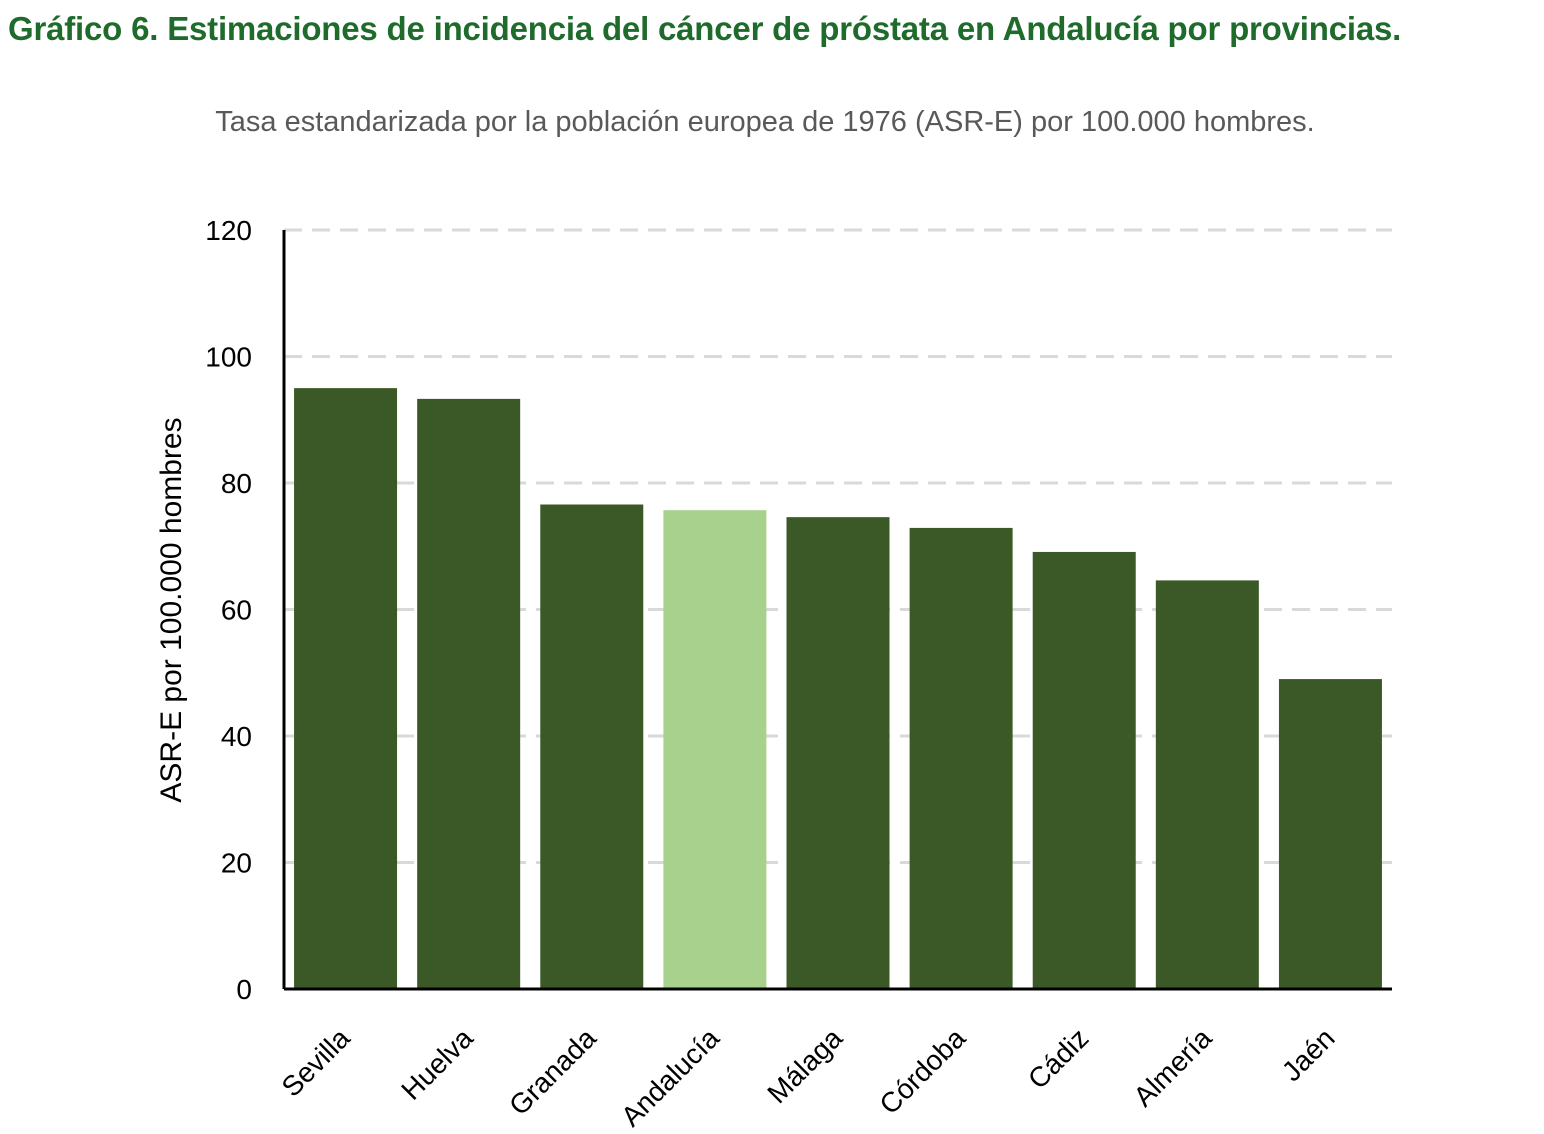  Describe the element at coordinates (228, 230) in the screenshot. I see `y-tick-label: 120` at that location.